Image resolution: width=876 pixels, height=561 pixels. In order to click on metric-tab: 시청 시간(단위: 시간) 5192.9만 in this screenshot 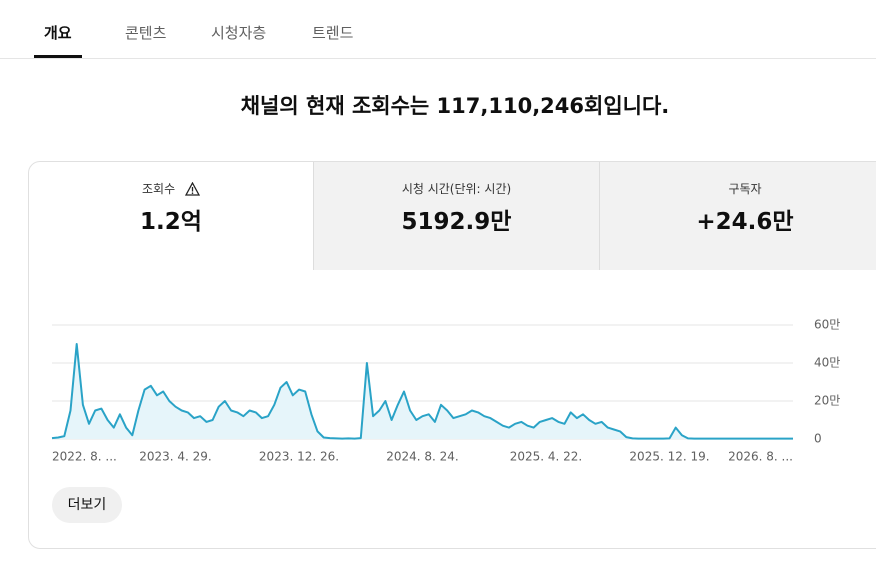, I will do `click(456, 216)`.